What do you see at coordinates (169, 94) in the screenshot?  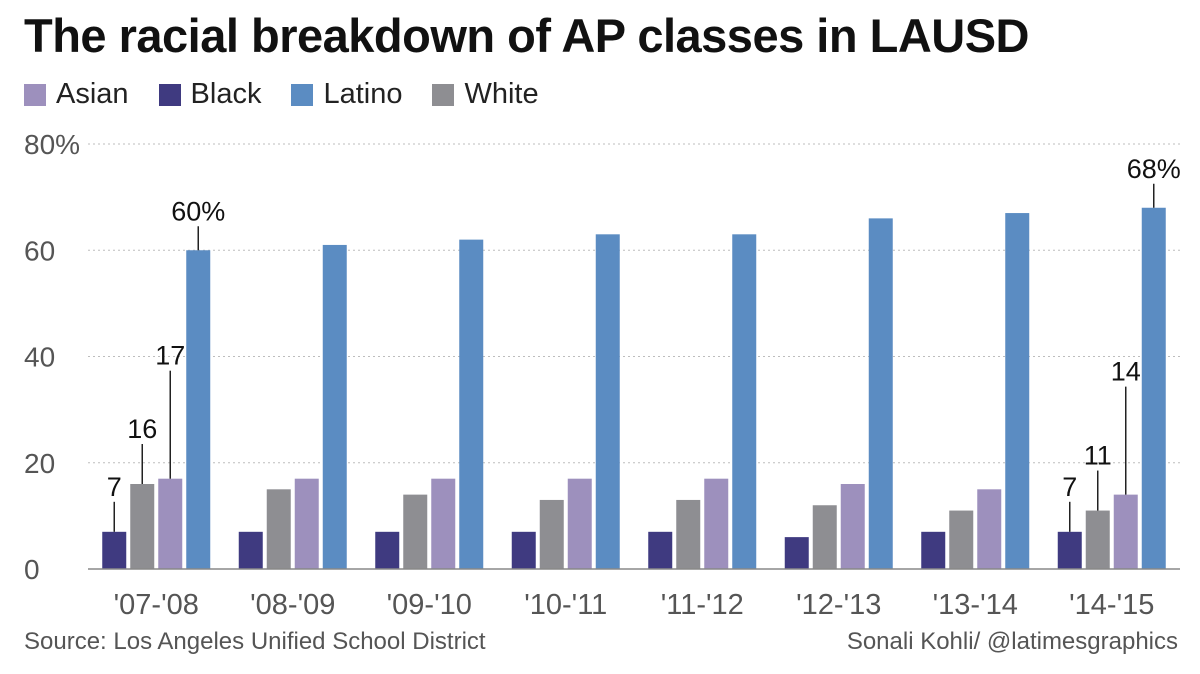 I see `legend-swatch-black` at bounding box center [169, 94].